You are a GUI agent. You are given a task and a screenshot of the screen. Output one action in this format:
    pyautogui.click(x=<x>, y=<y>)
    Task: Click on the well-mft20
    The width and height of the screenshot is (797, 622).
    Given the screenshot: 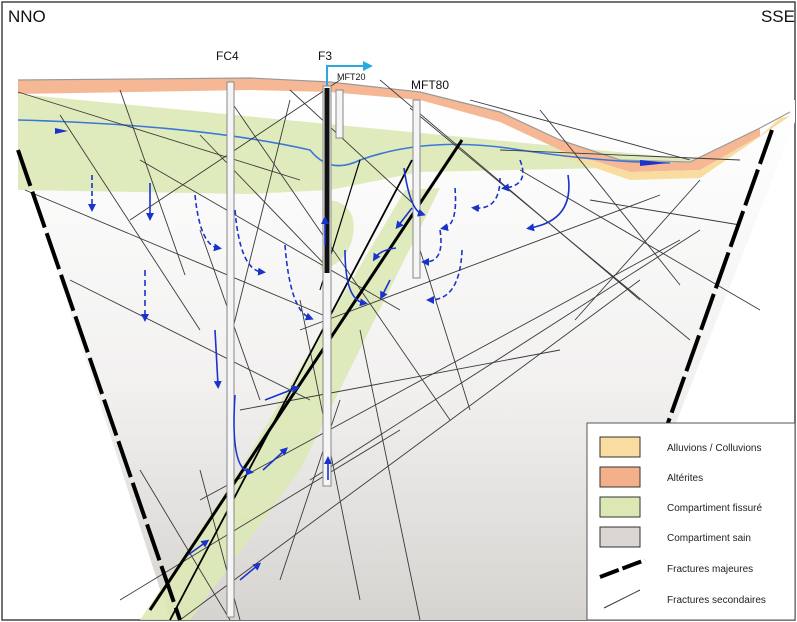 What is the action you would take?
    pyautogui.click(x=339, y=114)
    